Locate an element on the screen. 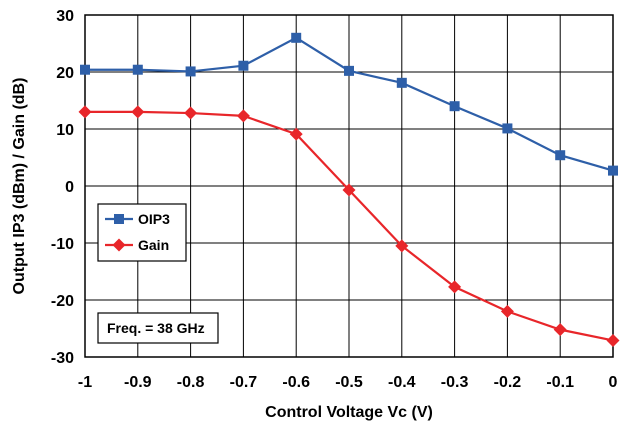 This screenshot has height=427, width=631. x-tick-label: -0.9 is located at coordinates (138, 382).